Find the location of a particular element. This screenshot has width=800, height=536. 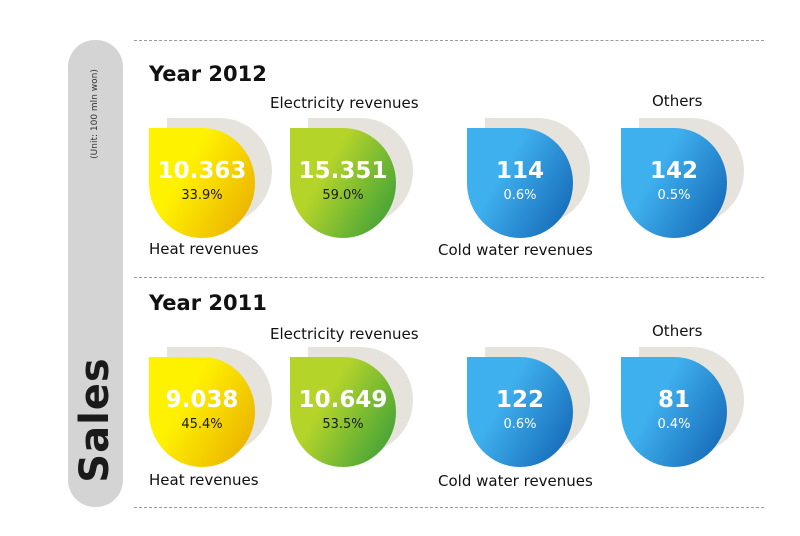

value-label: 114 is located at coordinates (519, 171).